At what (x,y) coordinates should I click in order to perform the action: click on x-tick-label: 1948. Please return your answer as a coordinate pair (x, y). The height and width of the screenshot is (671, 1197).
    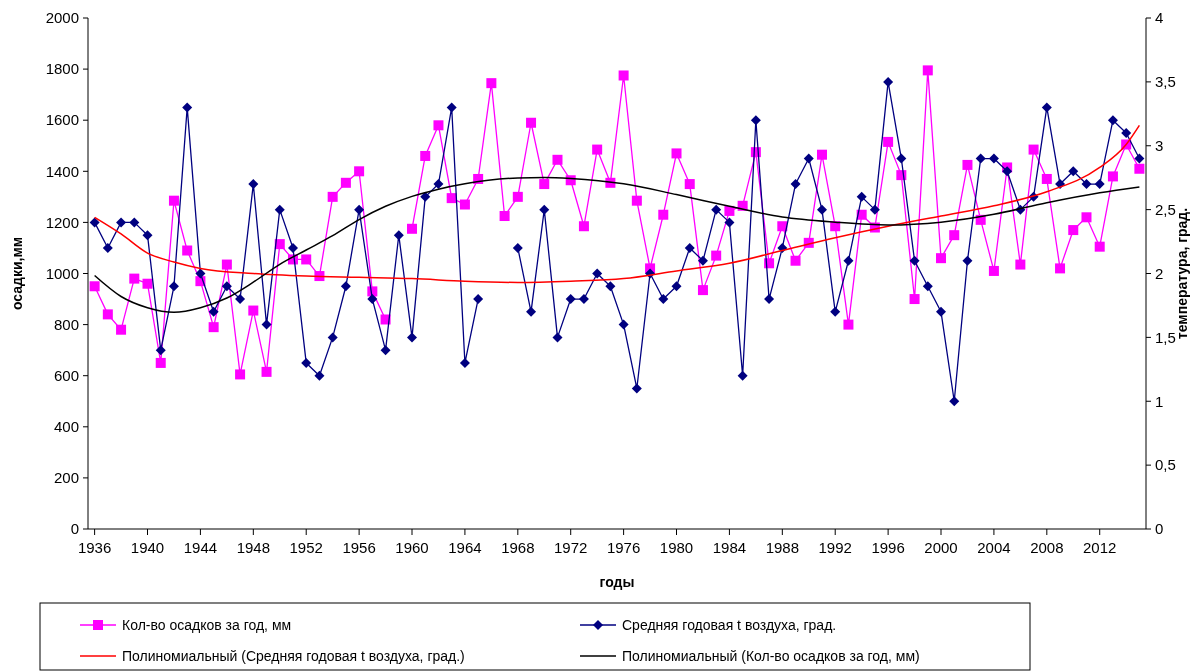
    Looking at the image, I should click on (253, 547).